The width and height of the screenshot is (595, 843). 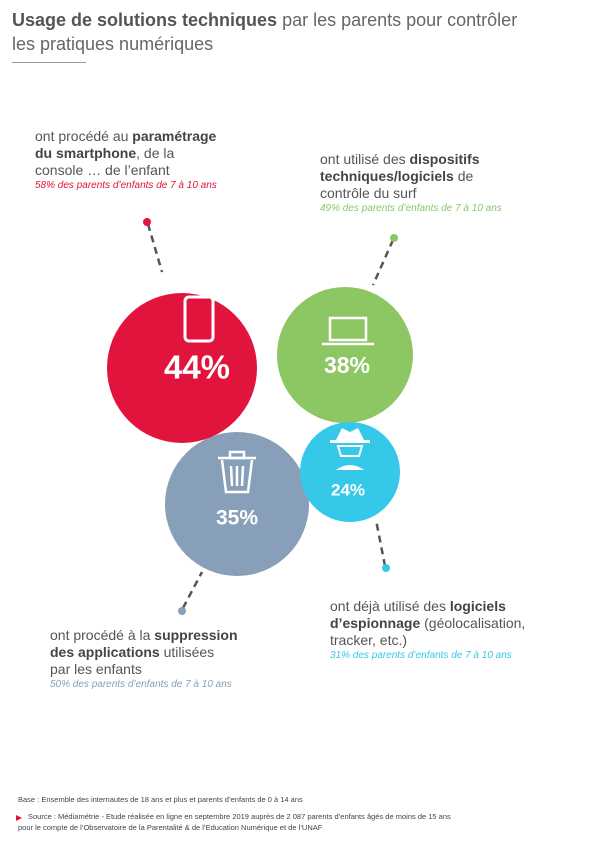 What do you see at coordinates (369, 640) in the screenshot?
I see `text: tracker, etc.)` at bounding box center [369, 640].